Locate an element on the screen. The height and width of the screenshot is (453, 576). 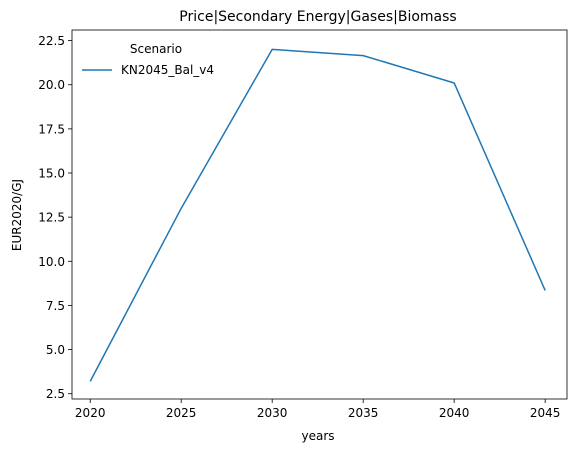
chart-title: Price|Secondary Energy|Gases|Biomass is located at coordinates (317, 17).